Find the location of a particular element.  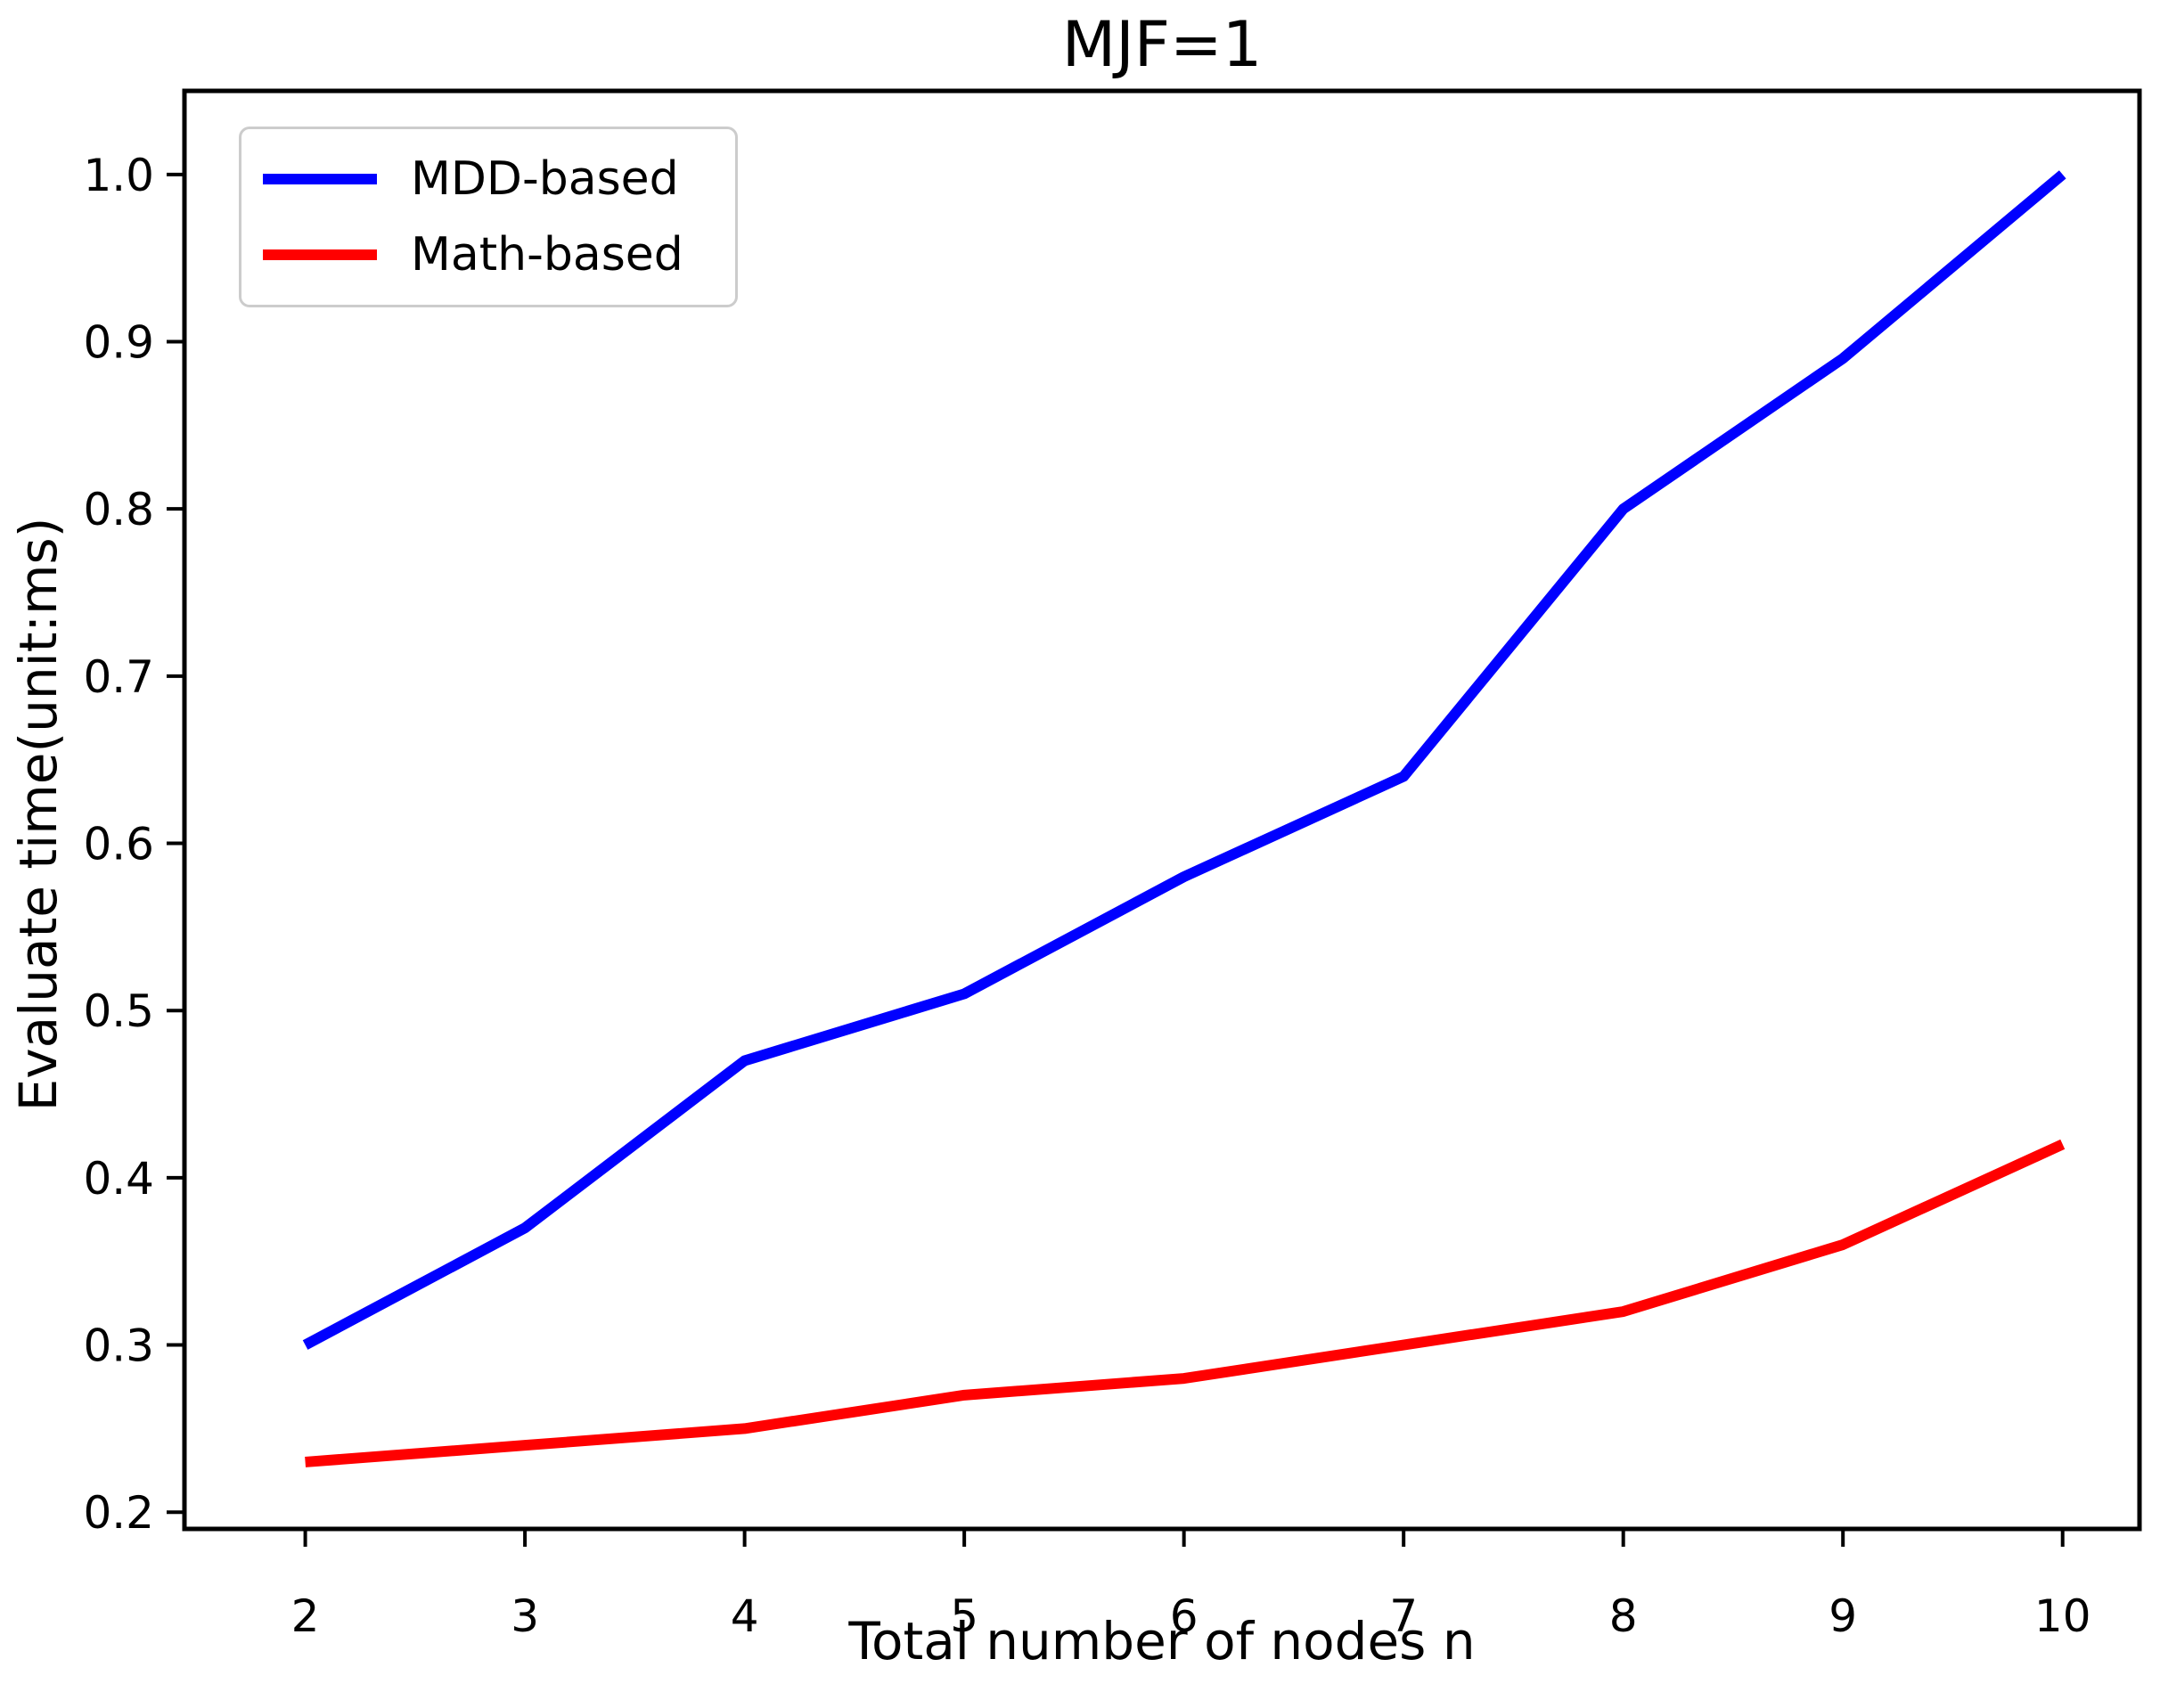

legend-item: Math-based is located at coordinates (488, 255).